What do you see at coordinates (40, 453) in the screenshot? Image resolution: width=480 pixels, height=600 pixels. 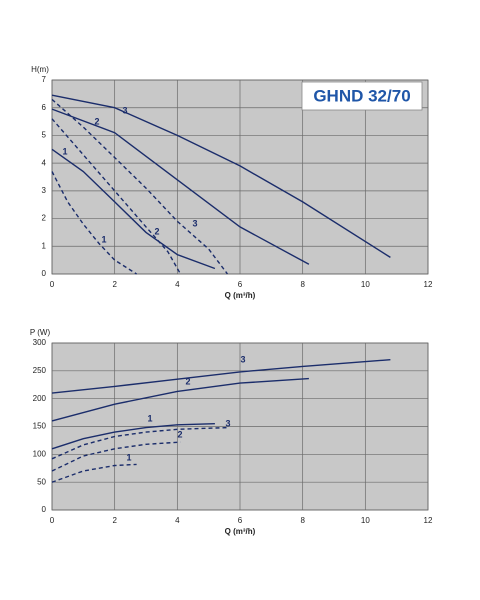 I see `y-tick-label: 100` at bounding box center [40, 453].